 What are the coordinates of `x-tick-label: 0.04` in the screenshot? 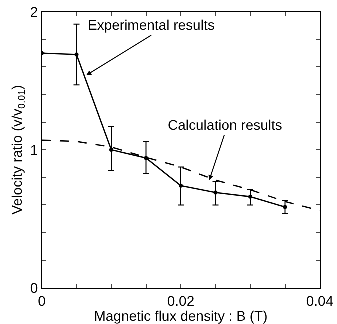 It's located at (320, 300).